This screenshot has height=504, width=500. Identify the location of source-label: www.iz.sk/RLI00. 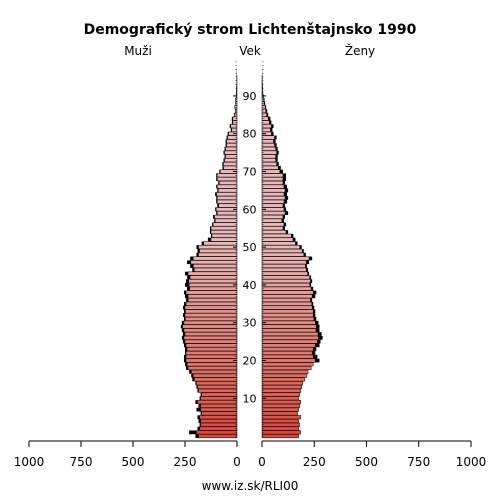
(250, 486).